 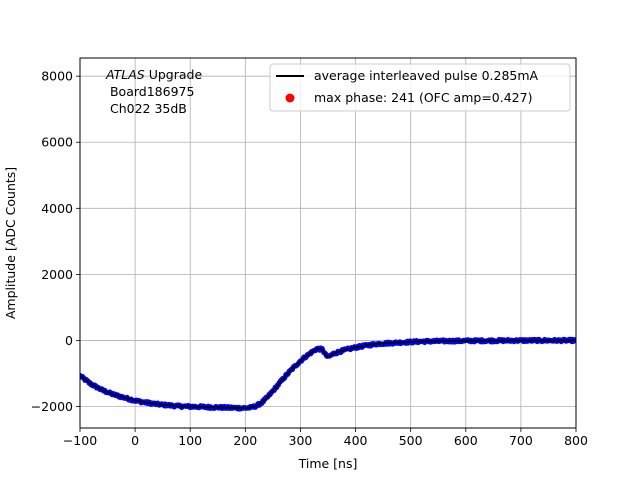 What do you see at coordinates (521, 440) in the screenshot?
I see `x-tick-label: 700` at bounding box center [521, 440].